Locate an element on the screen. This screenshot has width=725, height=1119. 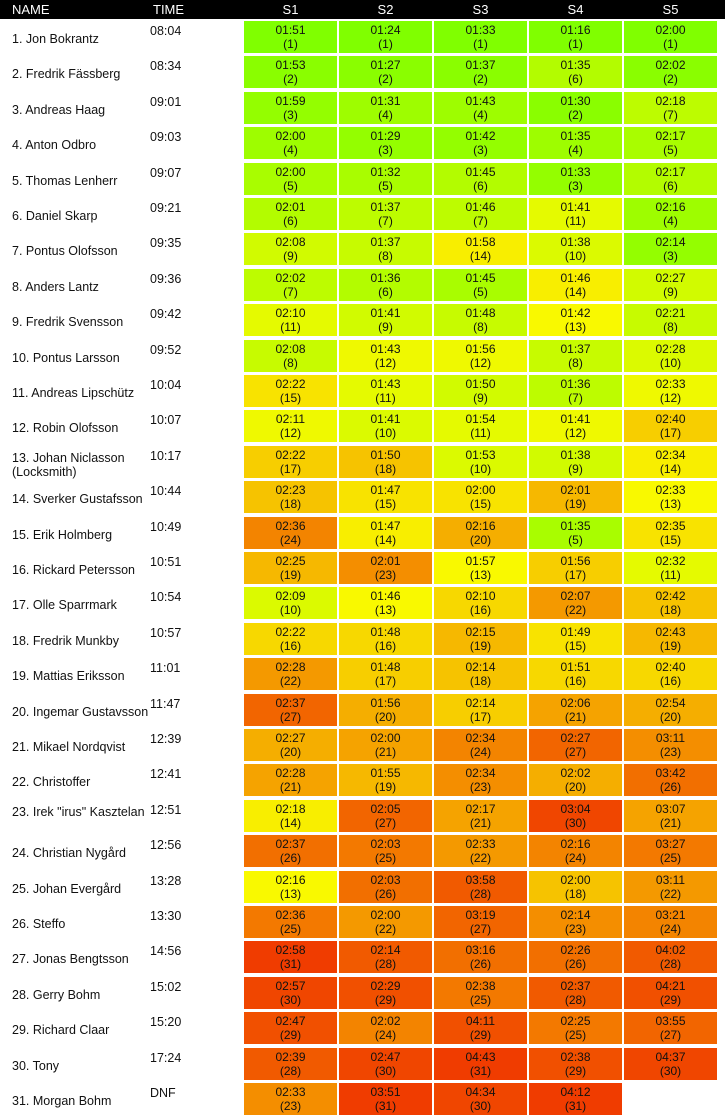
total-time: 15:20 is located at coordinates (166, 1022).